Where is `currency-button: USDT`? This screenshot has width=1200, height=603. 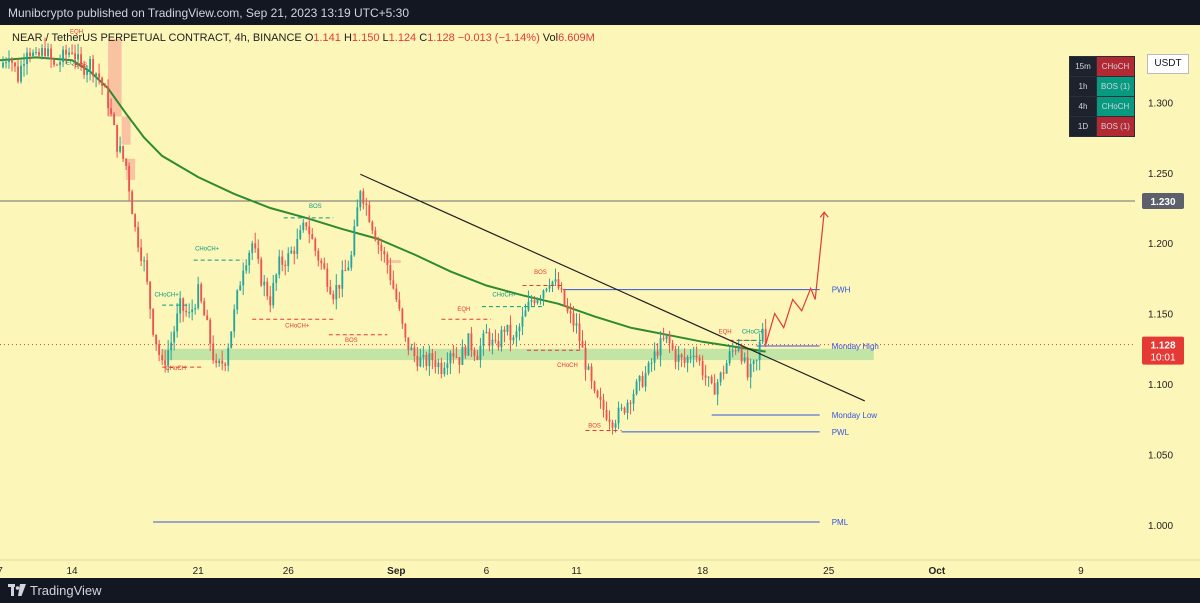 currency-button: USDT is located at coordinates (1168, 64).